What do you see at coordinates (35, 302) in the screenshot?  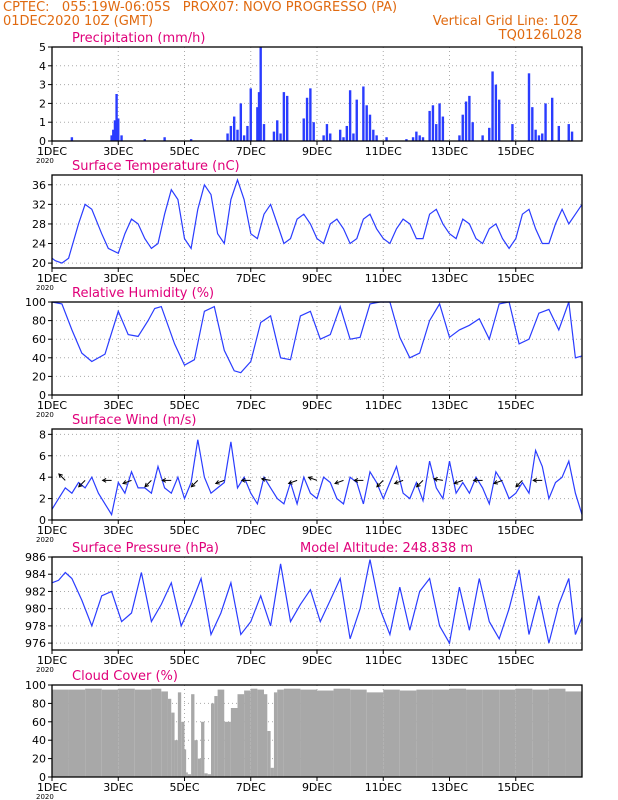 I see `y-tick-label: 100` at bounding box center [35, 302].